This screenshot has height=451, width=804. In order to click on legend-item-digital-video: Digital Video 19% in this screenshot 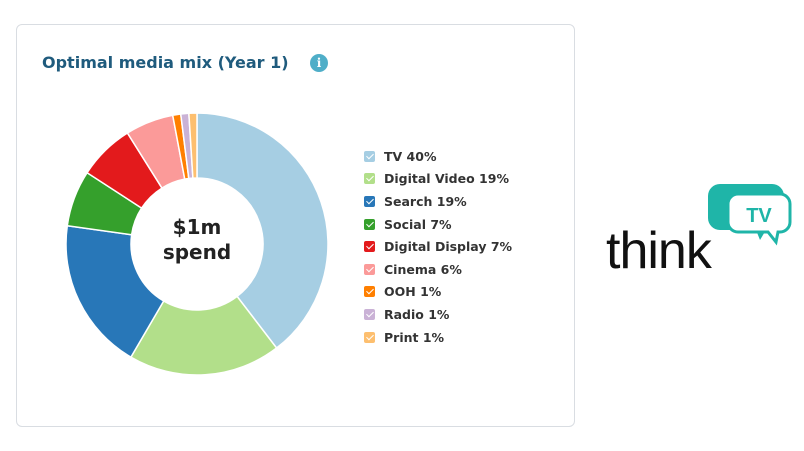, I will do `click(438, 179)`.